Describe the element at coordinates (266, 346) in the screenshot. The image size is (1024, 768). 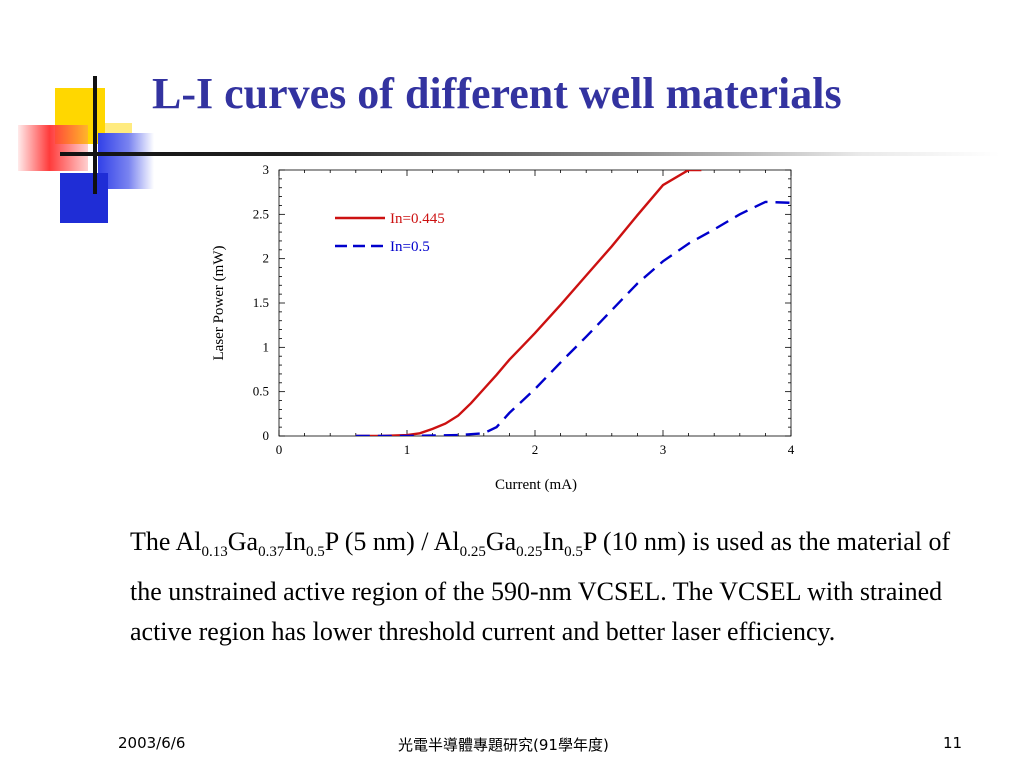
I see `y-tick-label: 1` at that location.